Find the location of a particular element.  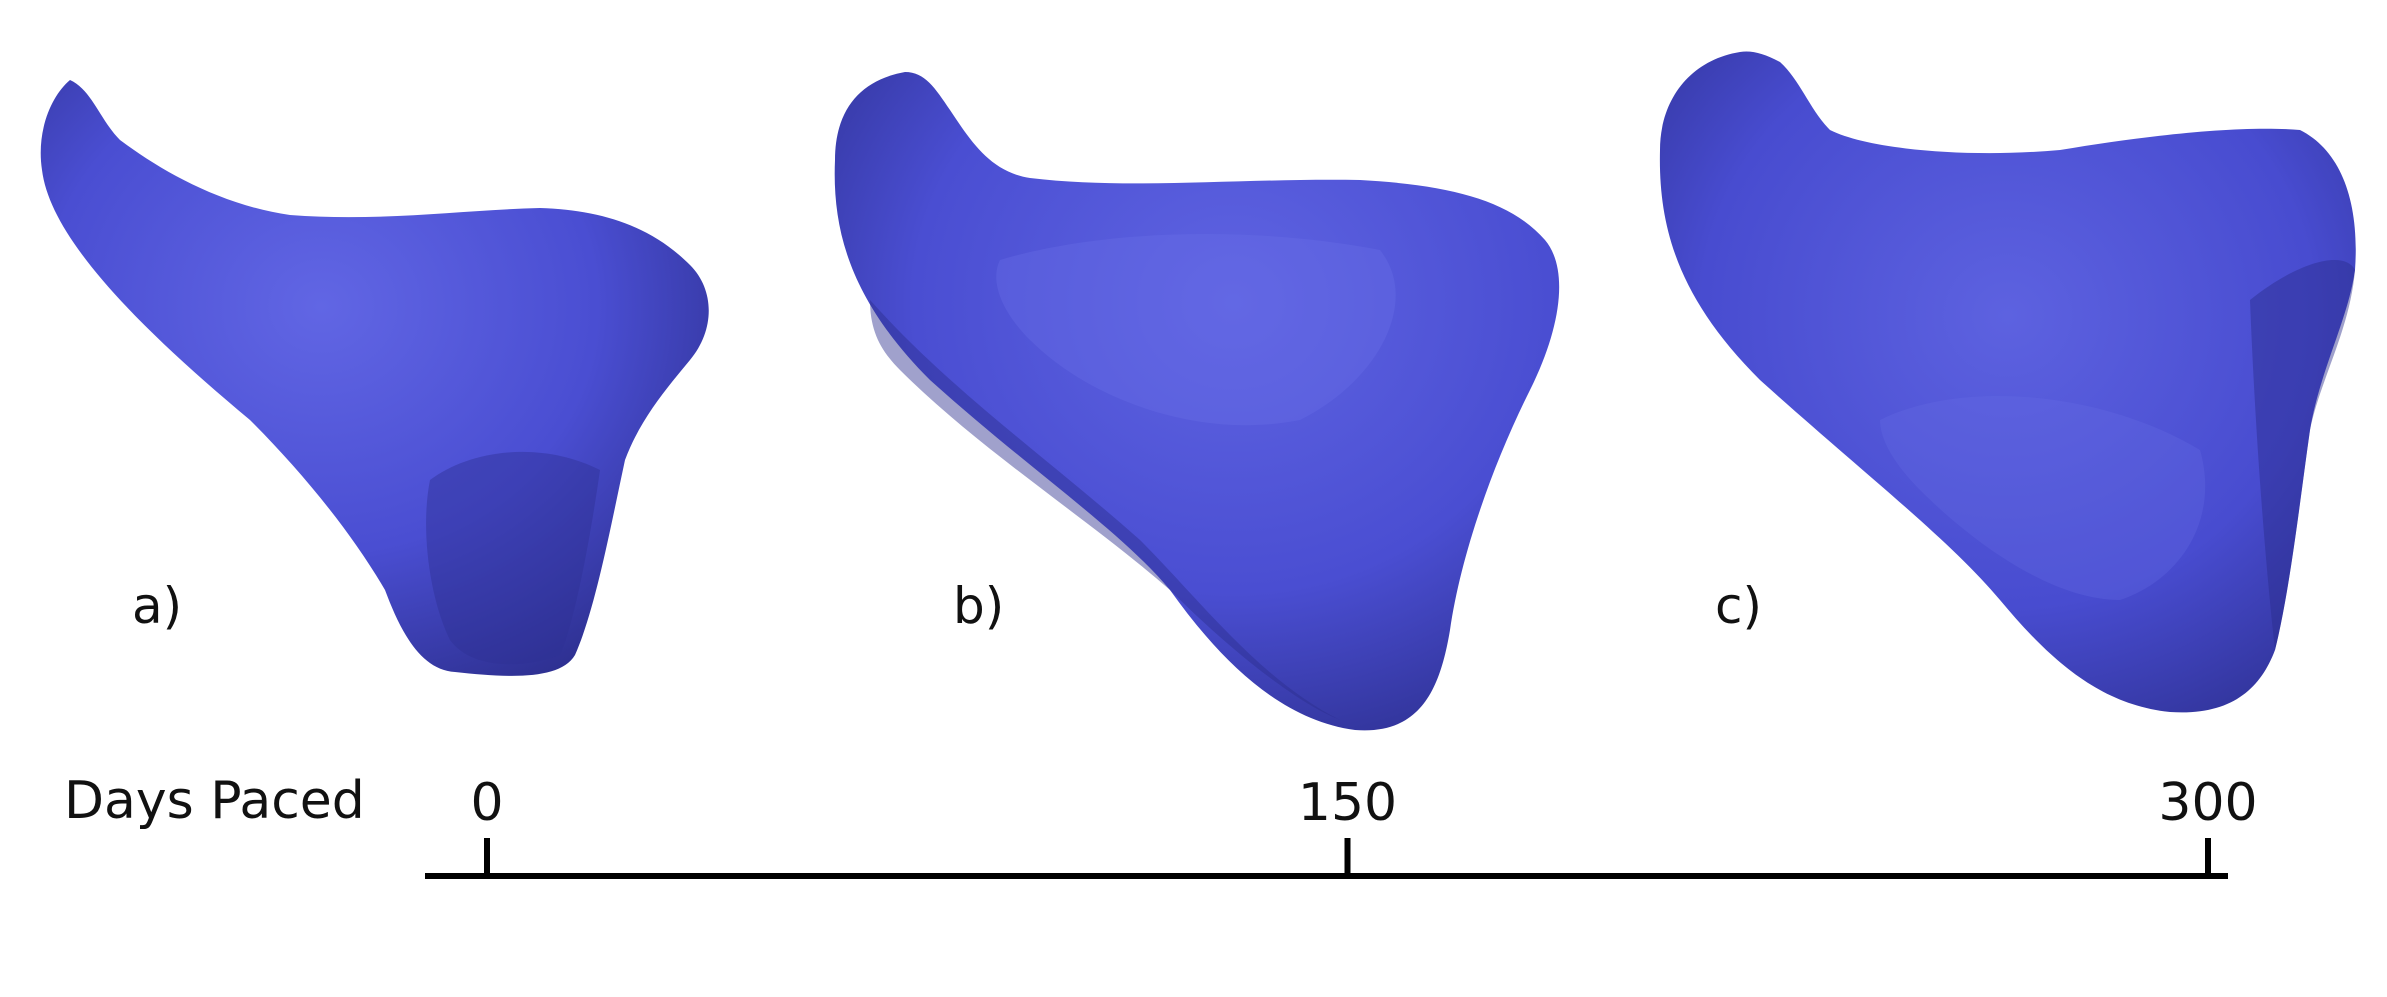

panel-label-b: b) is located at coordinates (978, 606).